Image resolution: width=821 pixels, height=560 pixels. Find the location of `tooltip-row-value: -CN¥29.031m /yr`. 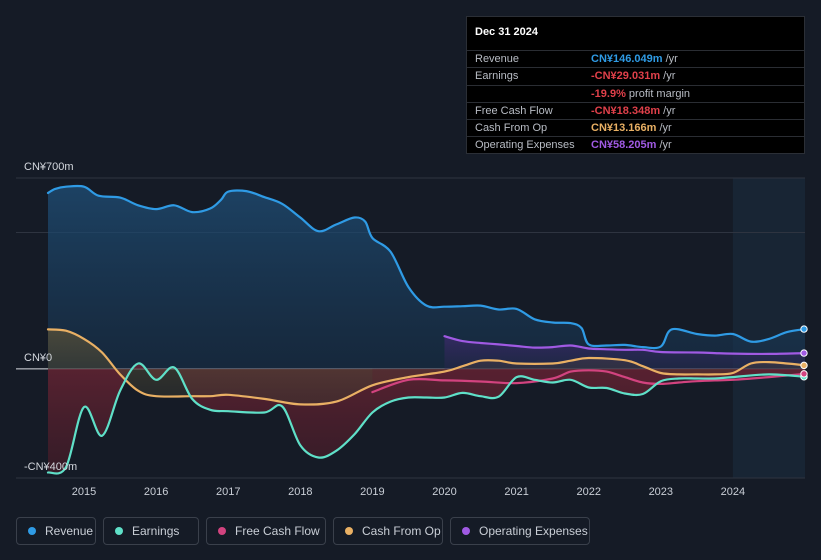

tooltip-row-value: -CN¥29.031m /yr is located at coordinates (633, 76).